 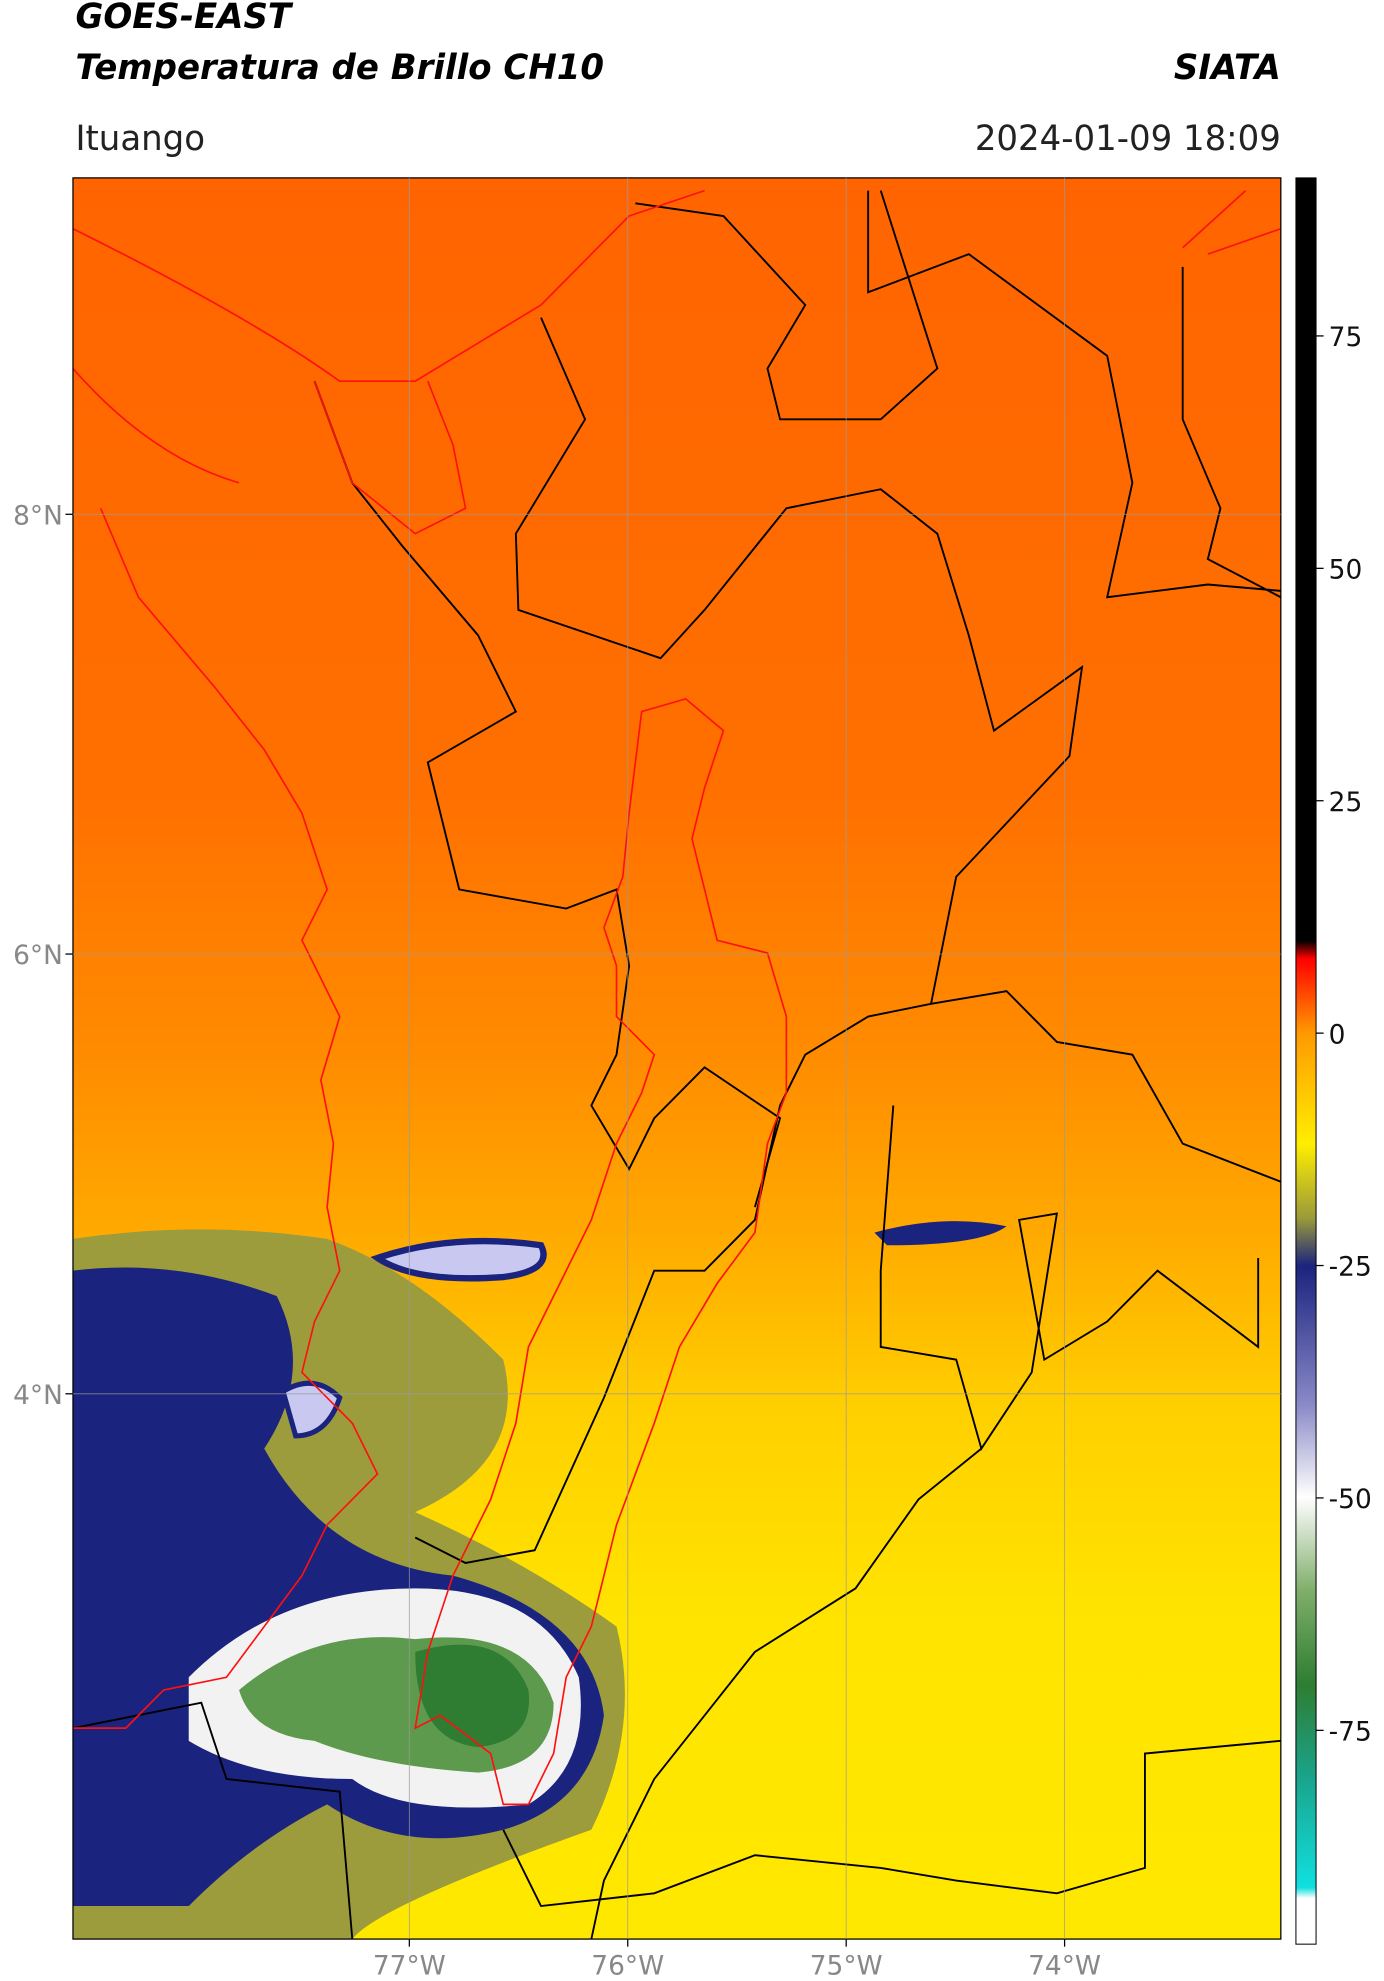 I want to click on colorbar-tick-label: 75, so click(x=1346, y=337).